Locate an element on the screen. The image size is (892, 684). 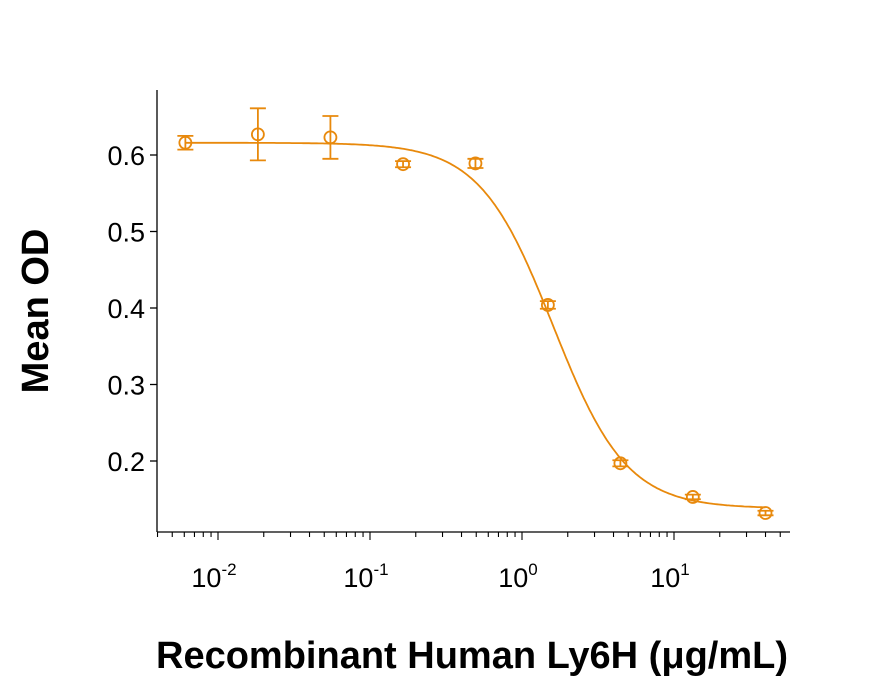
y-tick-label: 0.2 is located at coordinates (126, 462).